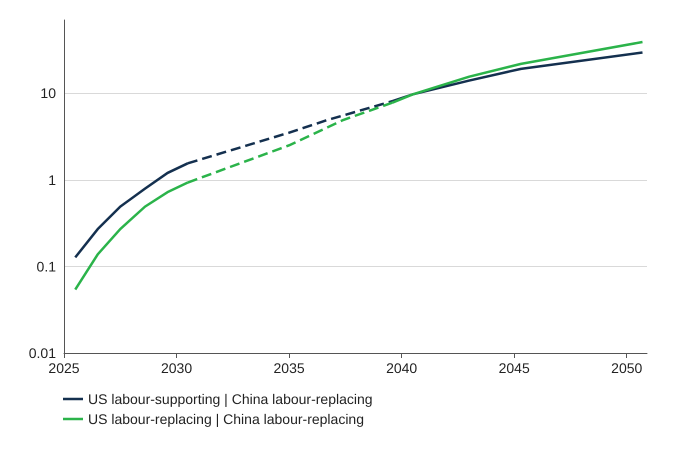  What do you see at coordinates (46, 266) in the screenshot?
I see `y-tick-label: 0.1` at bounding box center [46, 266].